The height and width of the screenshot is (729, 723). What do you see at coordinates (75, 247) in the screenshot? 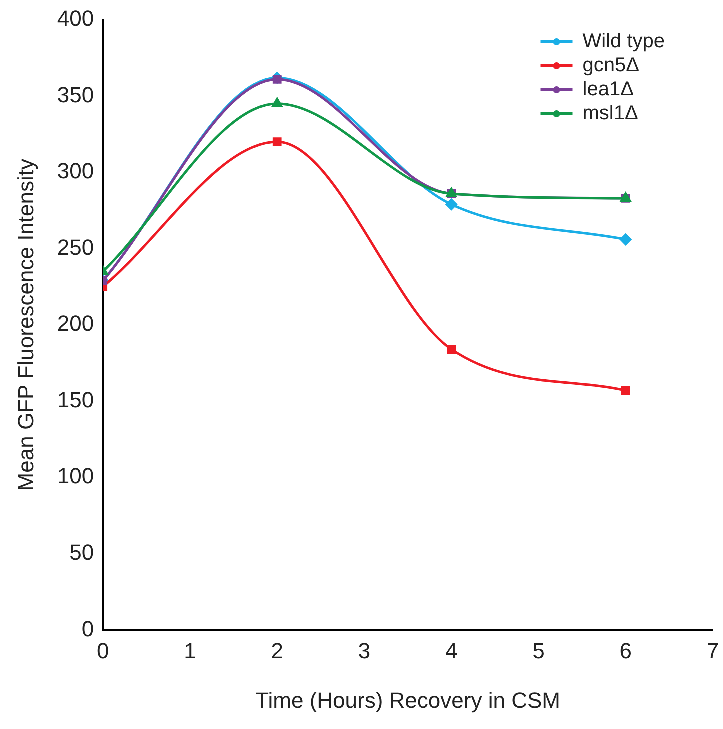
I see `y-tick-label: 250` at bounding box center [75, 247].